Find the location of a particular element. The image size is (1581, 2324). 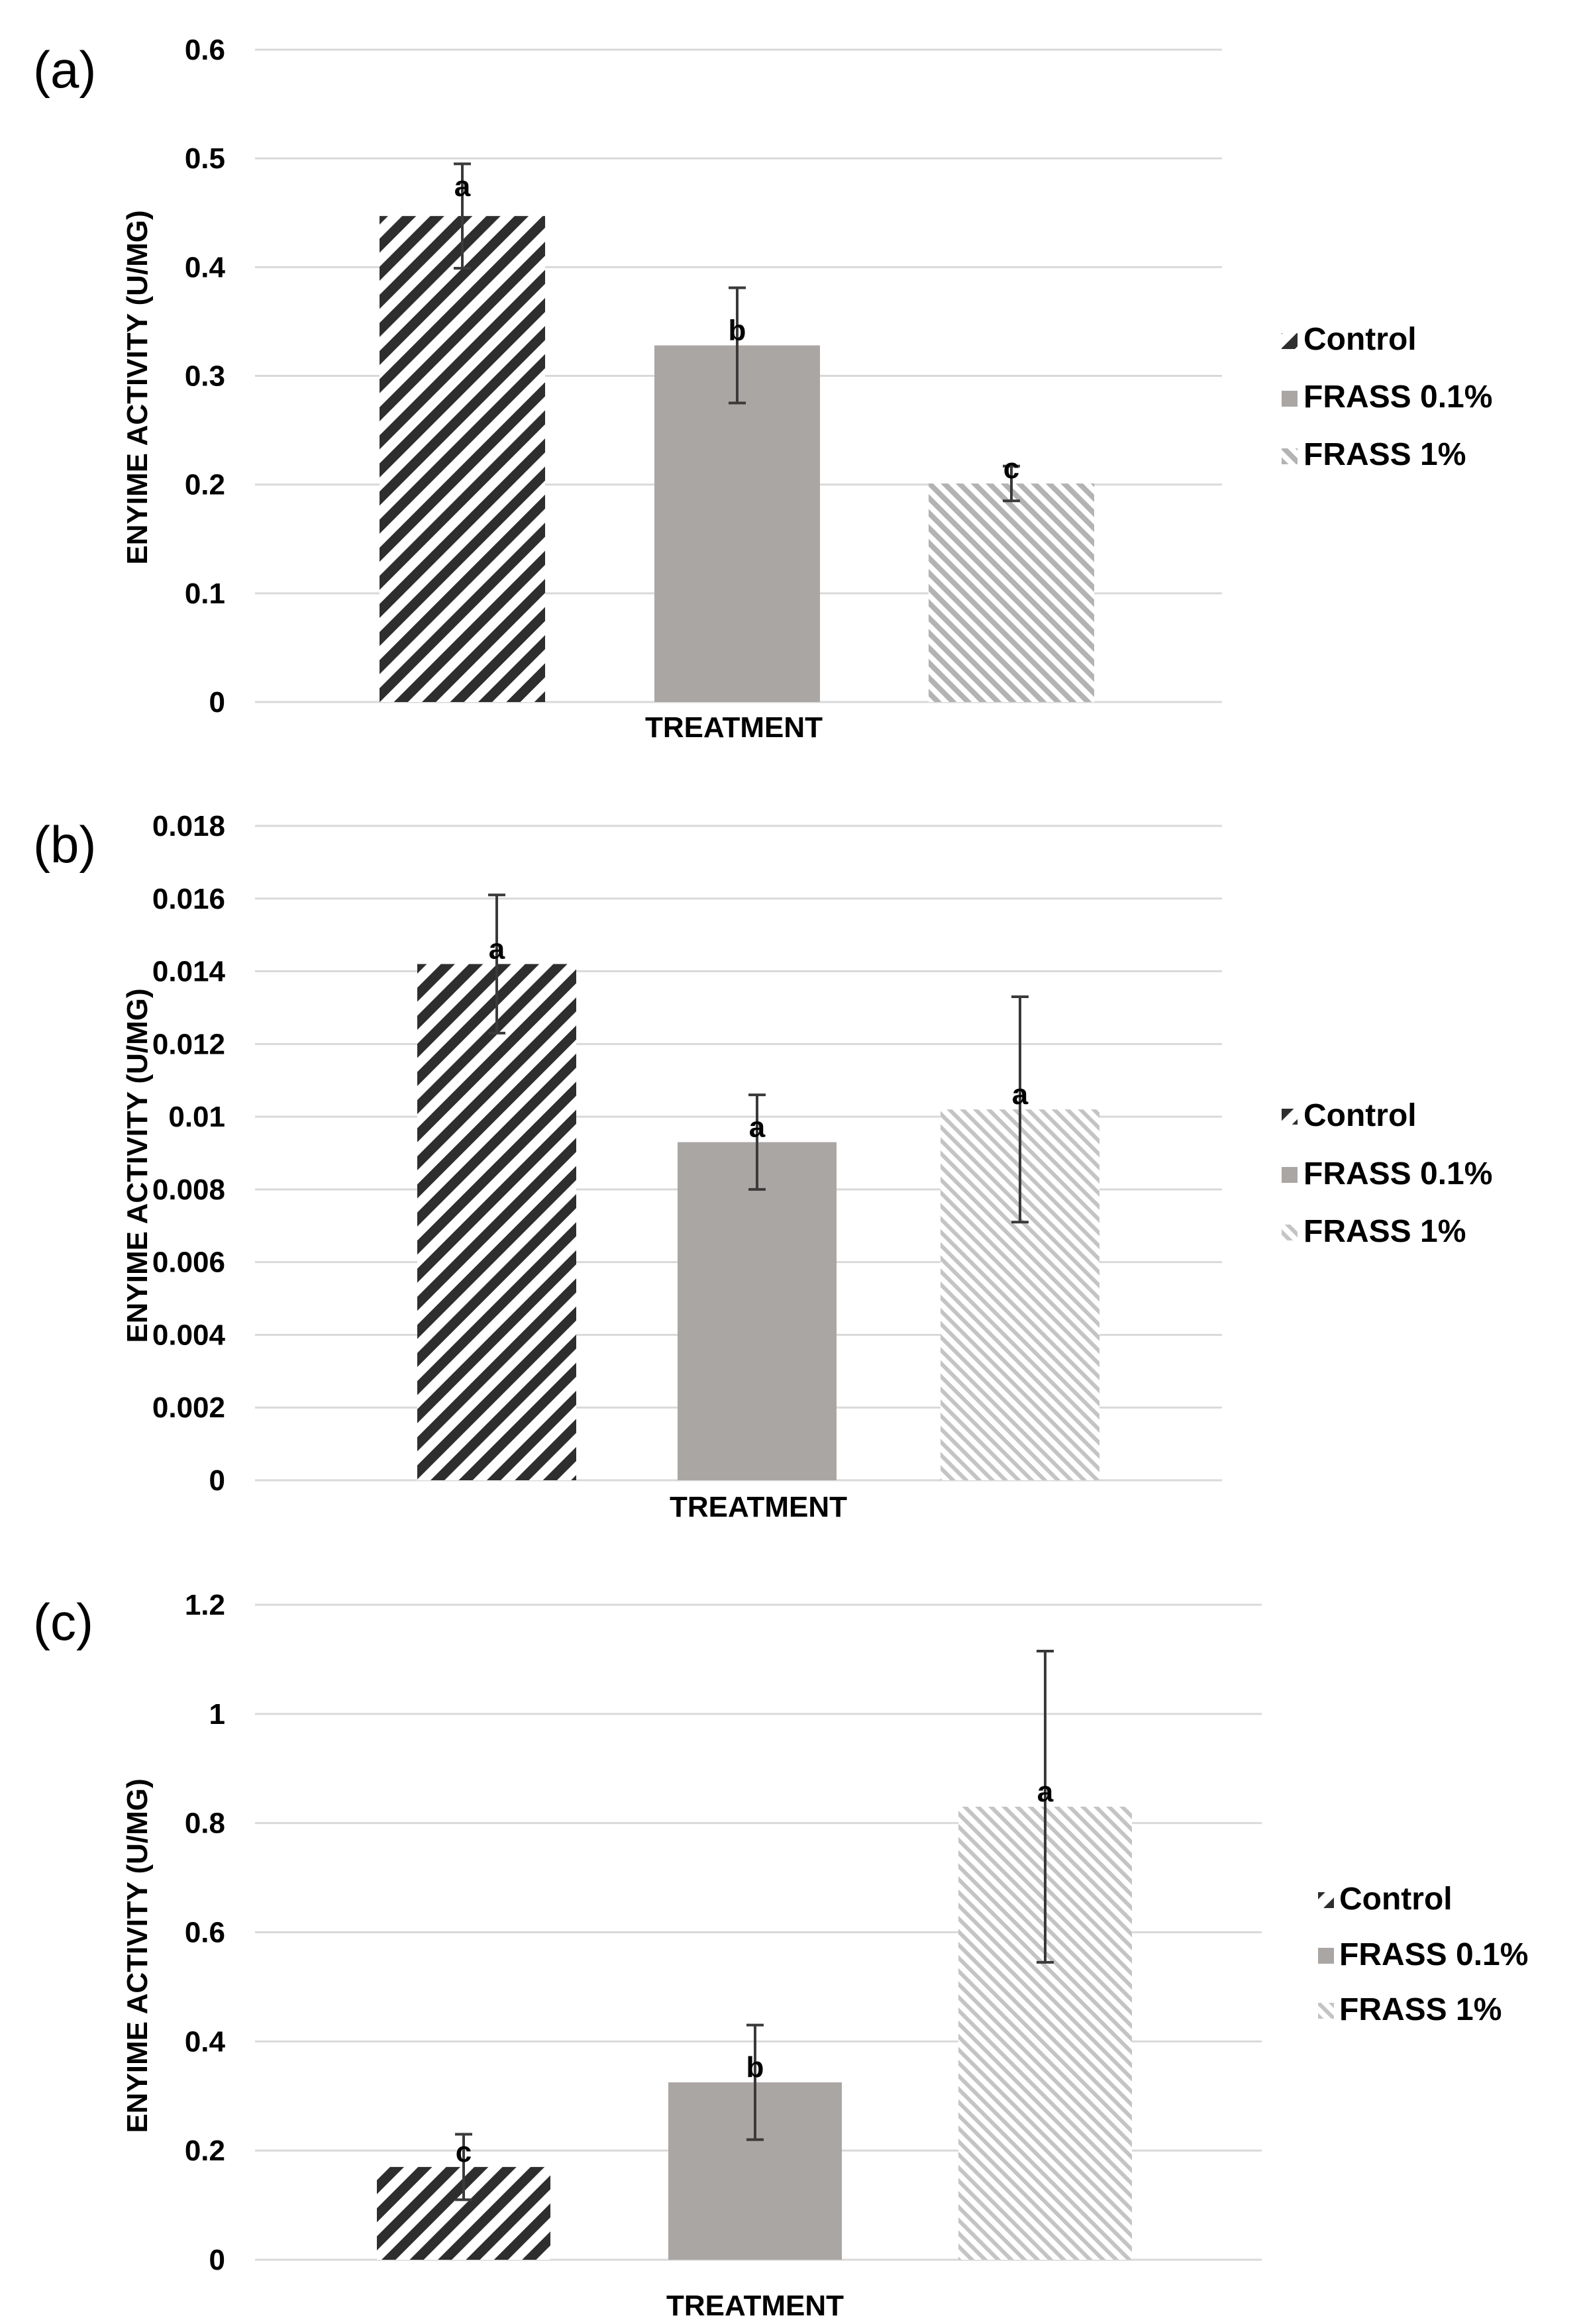

significance-label-2: a is located at coordinates (757, 1127).